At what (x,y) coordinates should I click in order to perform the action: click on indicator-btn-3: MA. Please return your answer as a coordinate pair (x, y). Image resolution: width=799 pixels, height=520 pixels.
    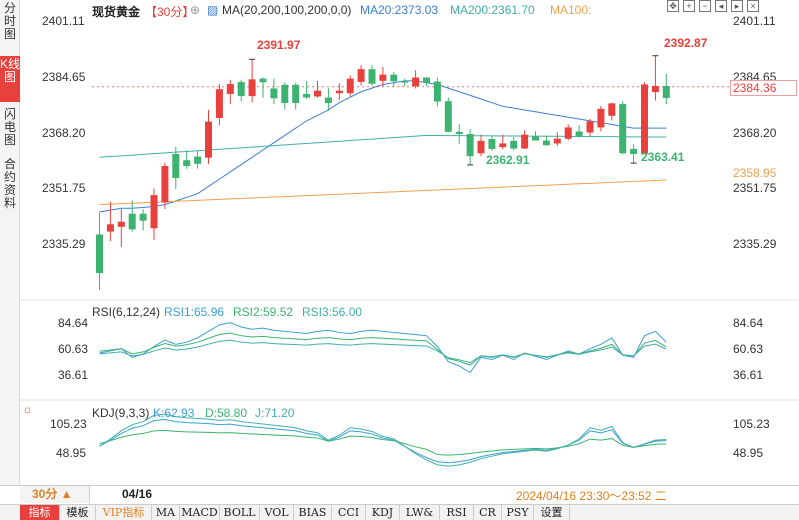
    Looking at the image, I should click on (166, 512).